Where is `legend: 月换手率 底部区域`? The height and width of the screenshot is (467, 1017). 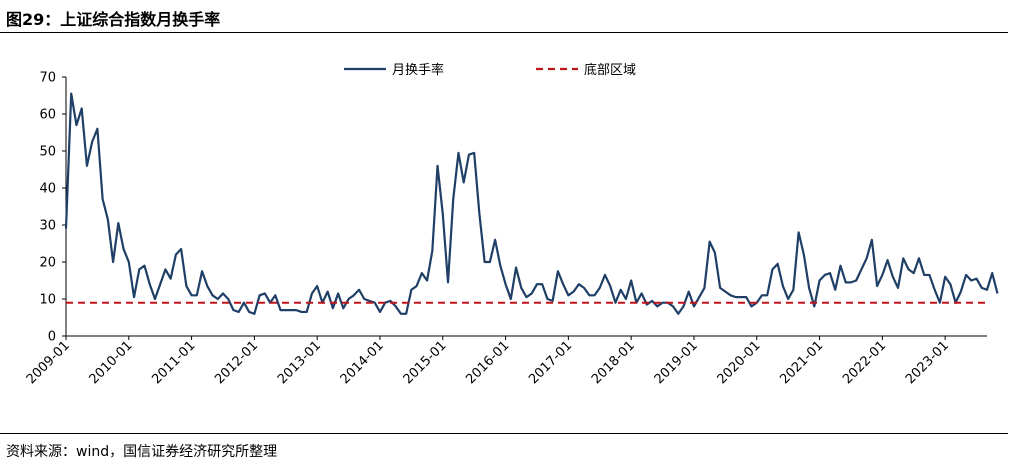
legend: 月换手率 底部区域 is located at coordinates (490, 70).